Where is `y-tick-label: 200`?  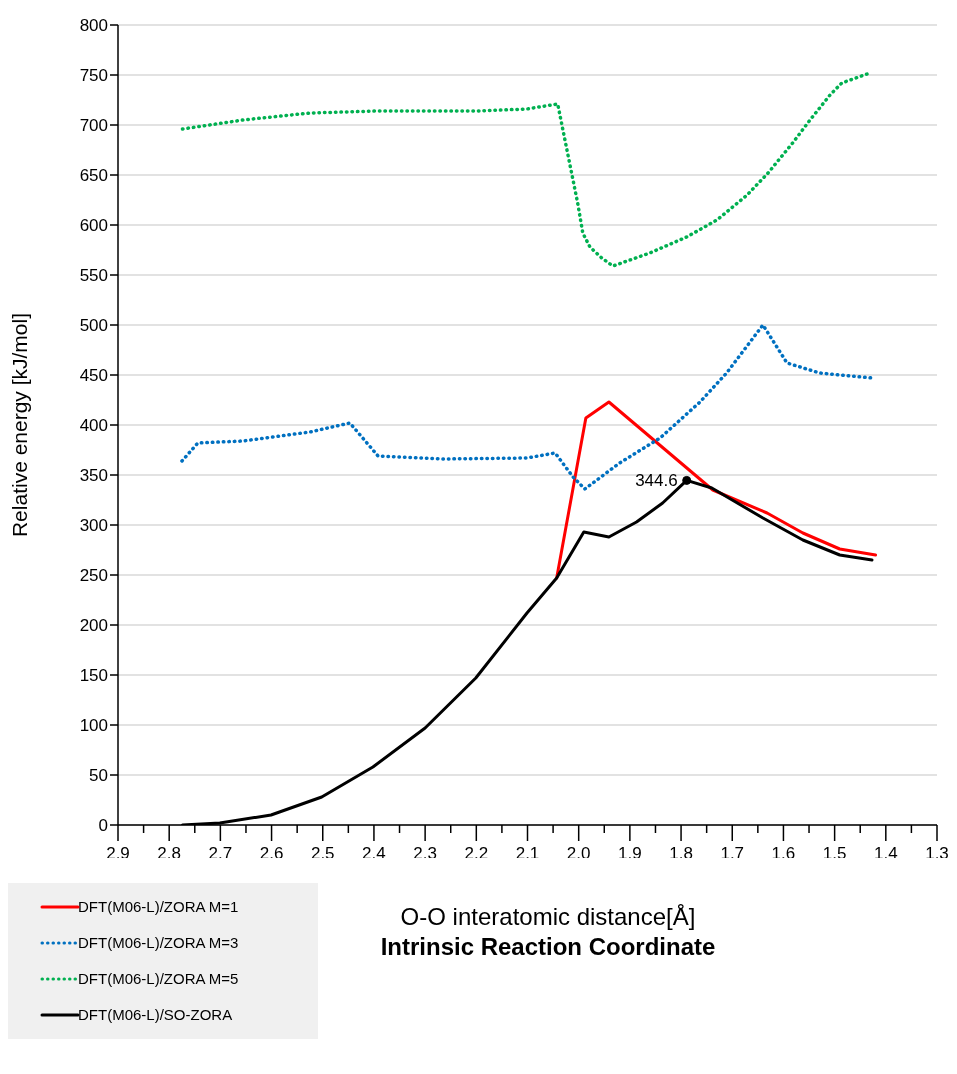
y-tick-label: 200 is located at coordinates (93, 626).